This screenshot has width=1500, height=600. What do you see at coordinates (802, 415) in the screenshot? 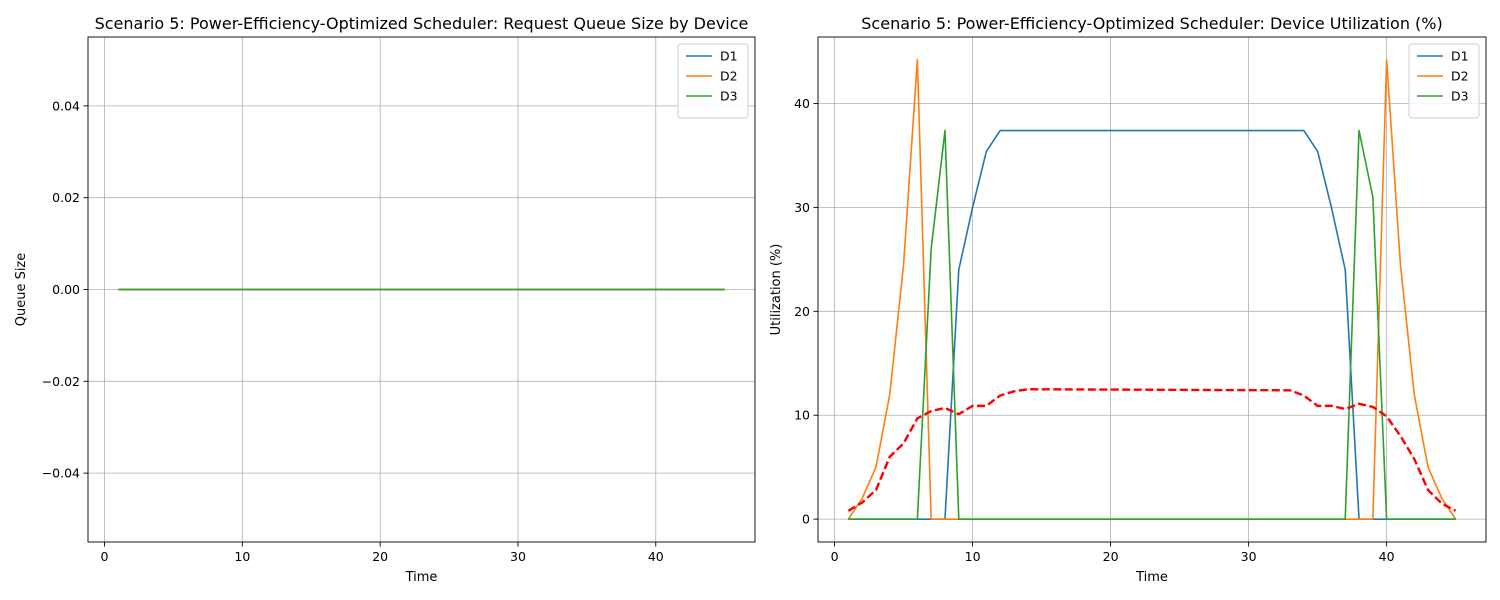
I see `y-tick-label: 10` at bounding box center [802, 415].